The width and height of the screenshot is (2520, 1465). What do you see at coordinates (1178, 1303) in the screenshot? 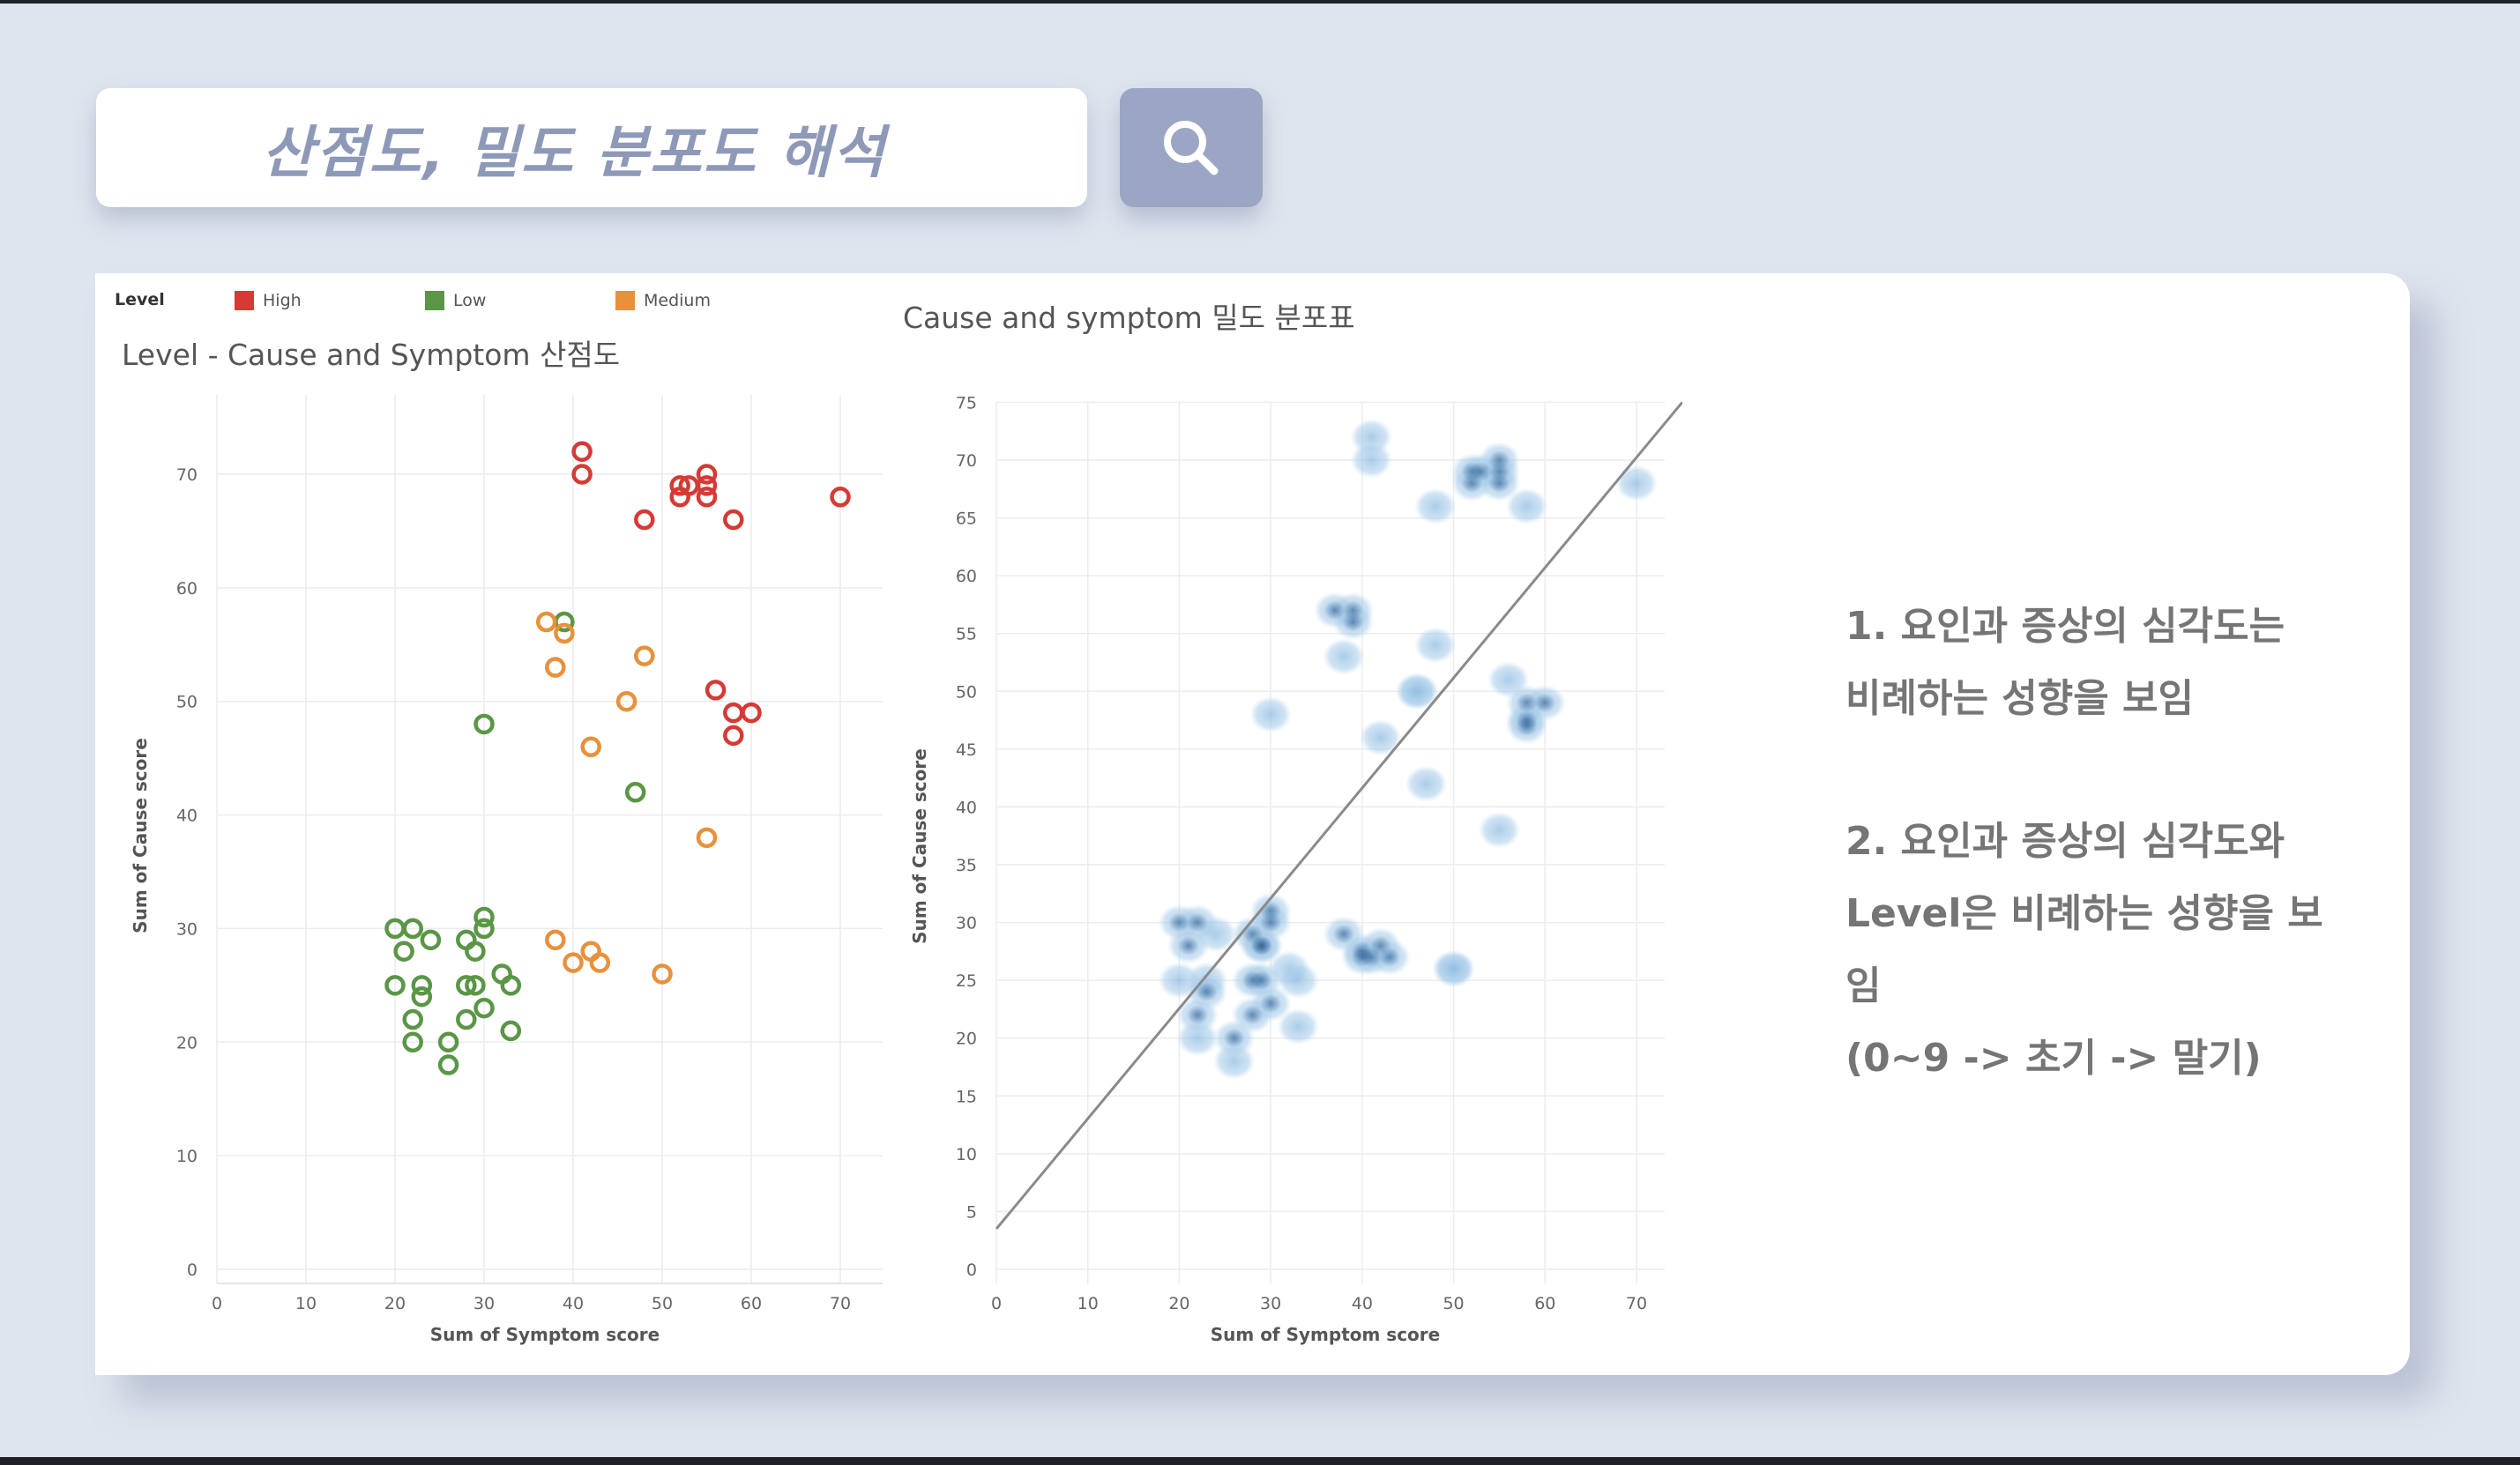
I see `density-x-tick: 20` at bounding box center [1178, 1303].